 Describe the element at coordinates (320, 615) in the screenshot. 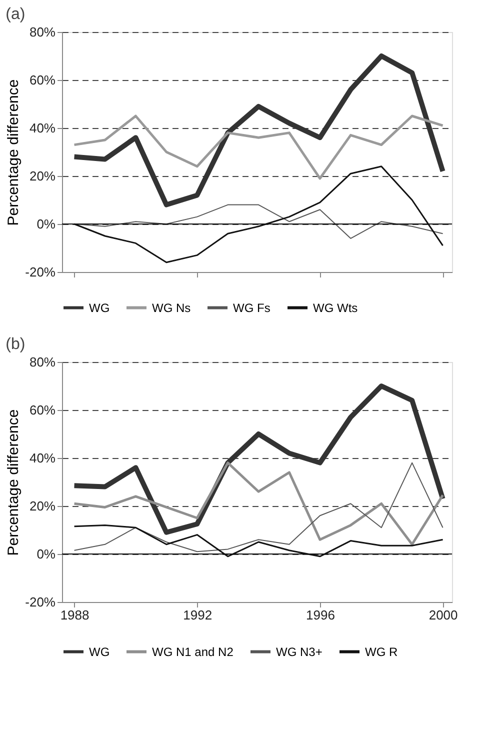

I see `x-tick-label: 1996` at that location.